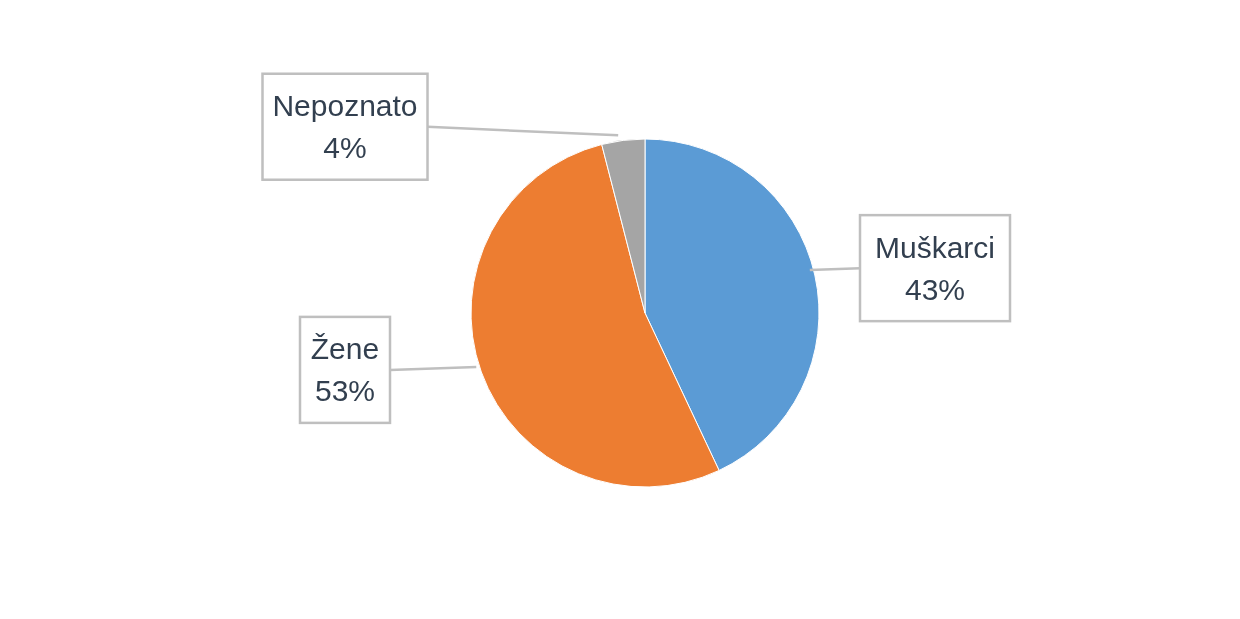 This screenshot has height=619, width=1240. Describe the element at coordinates (345, 106) in the screenshot. I see `slice-label: Nepoznato` at that location.